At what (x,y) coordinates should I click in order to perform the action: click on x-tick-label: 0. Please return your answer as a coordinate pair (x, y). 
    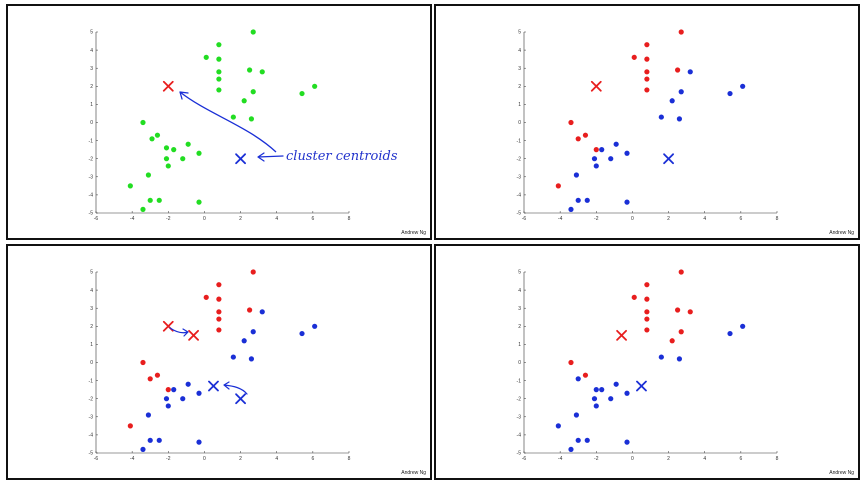
    Looking at the image, I should click on (632, 459).